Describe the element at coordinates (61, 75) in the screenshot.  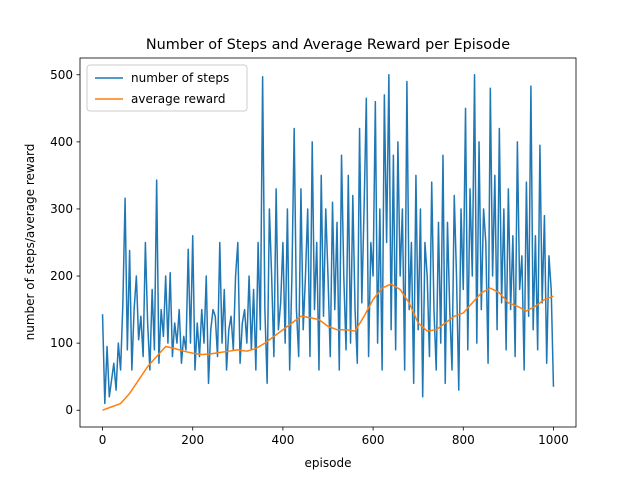
I see `y-tick-label: 500` at that location.